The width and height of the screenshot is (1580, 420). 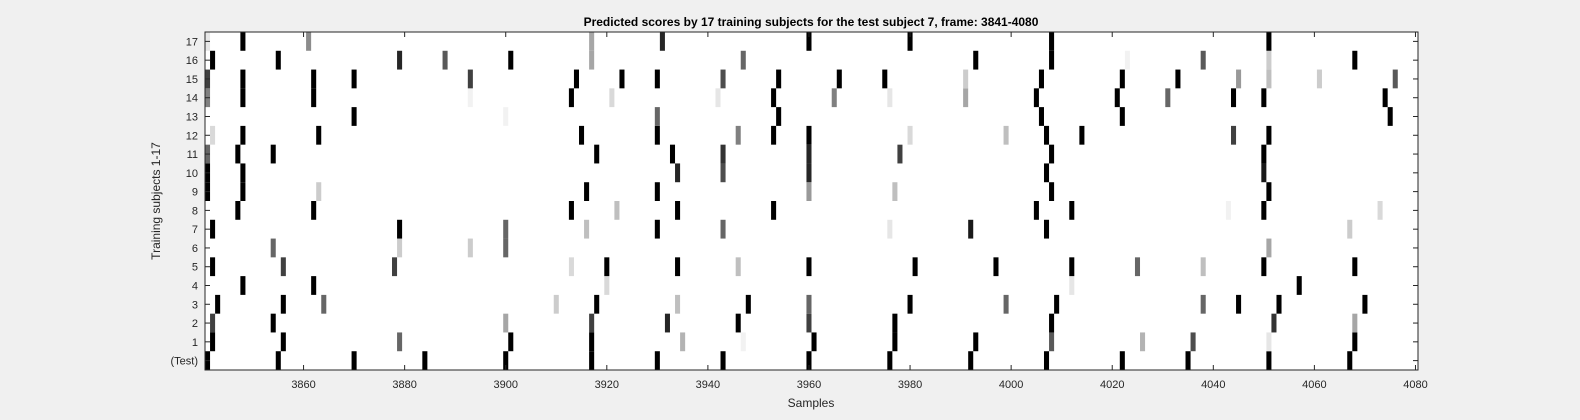 What do you see at coordinates (404, 385) in the screenshot?
I see `x-tick-label: 3880` at bounding box center [404, 385].